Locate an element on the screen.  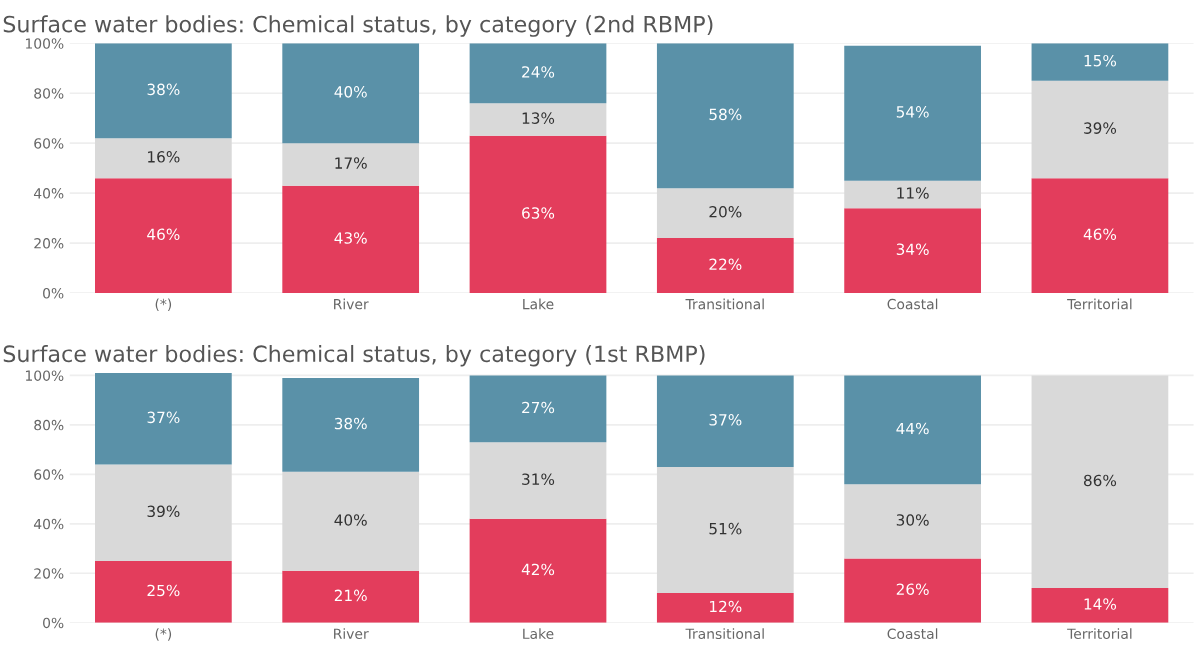
chart-title: Surface water bodies: Chemical status, by category (2nd RBMP) is located at coordinates (358, 26).